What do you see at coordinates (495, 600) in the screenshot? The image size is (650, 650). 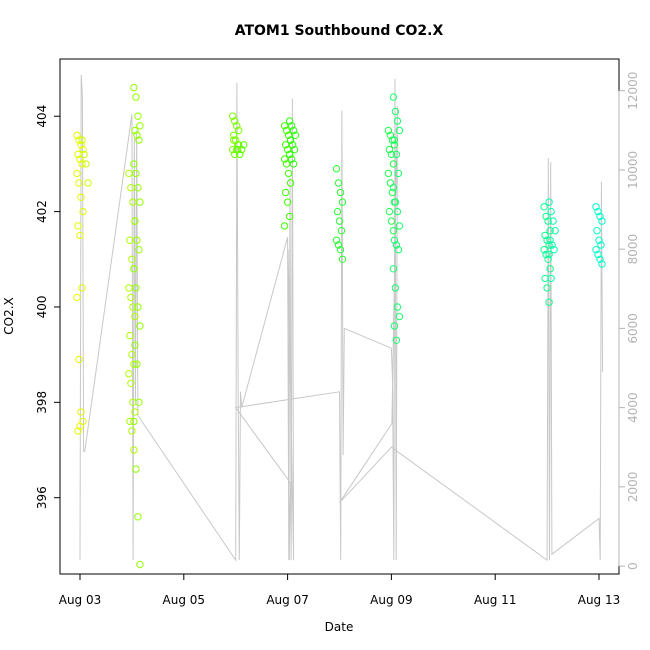 I see `bottom-tick-label: Aug 11` at bounding box center [495, 600].